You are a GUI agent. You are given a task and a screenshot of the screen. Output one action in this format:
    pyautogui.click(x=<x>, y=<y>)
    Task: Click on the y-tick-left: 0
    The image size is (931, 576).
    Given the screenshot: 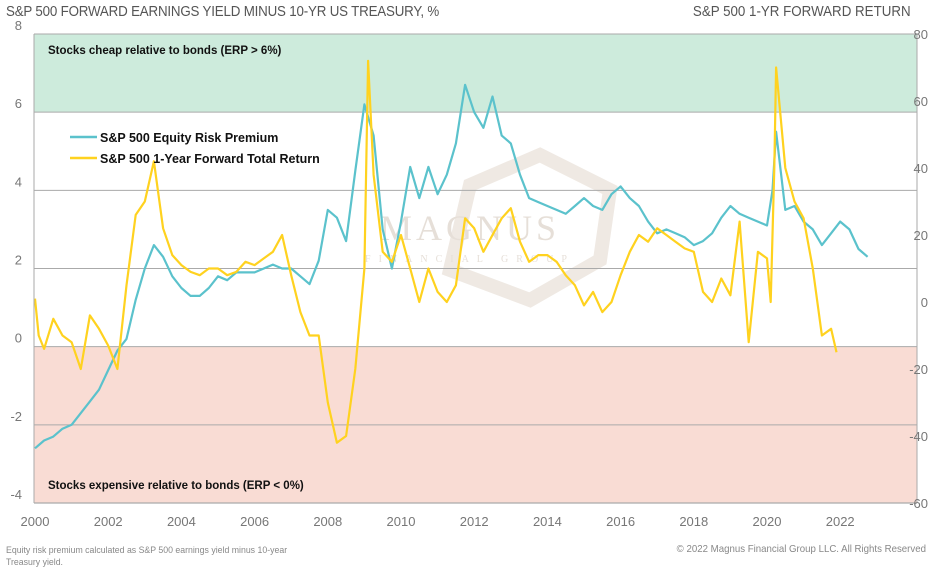 What is the action you would take?
    pyautogui.click(x=18, y=338)
    